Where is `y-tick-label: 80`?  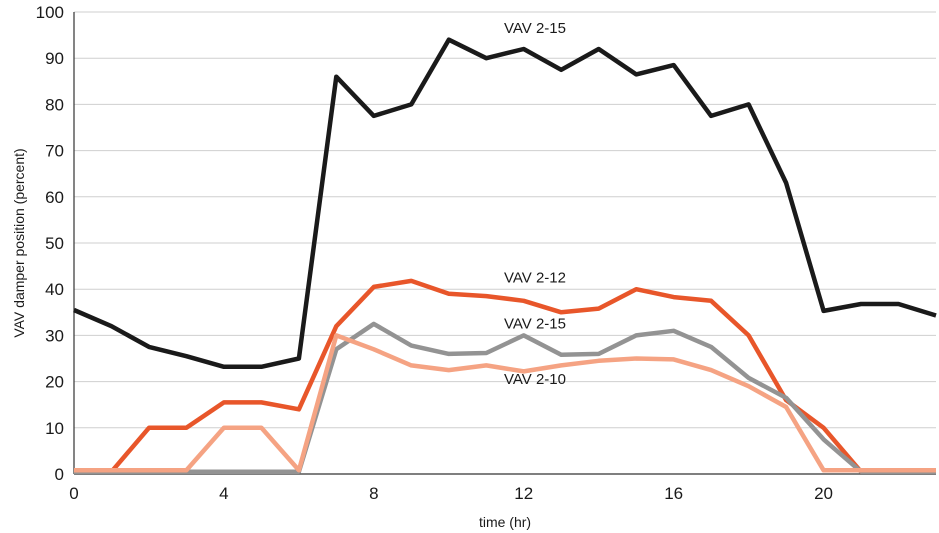
y-tick-label: 80 is located at coordinates (54, 104).